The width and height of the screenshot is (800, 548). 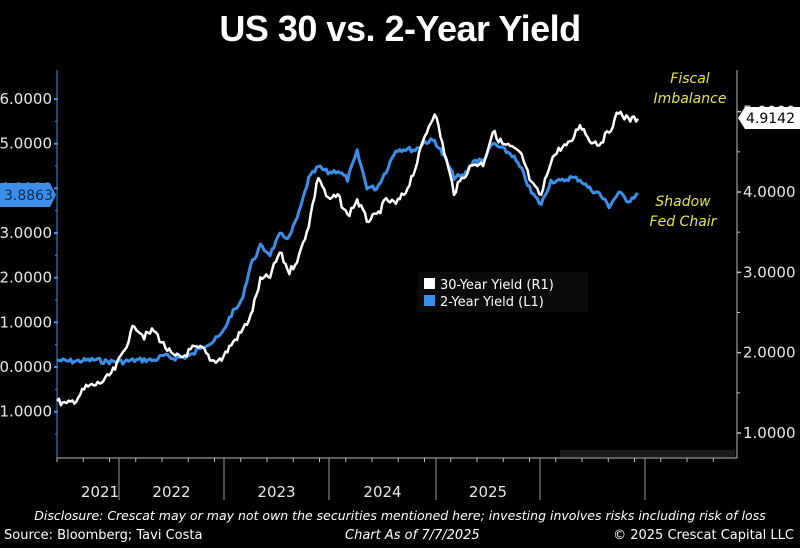 What do you see at coordinates (26, 99) in the screenshot?
I see `left-tick-label: 6.0000` at bounding box center [26, 99].